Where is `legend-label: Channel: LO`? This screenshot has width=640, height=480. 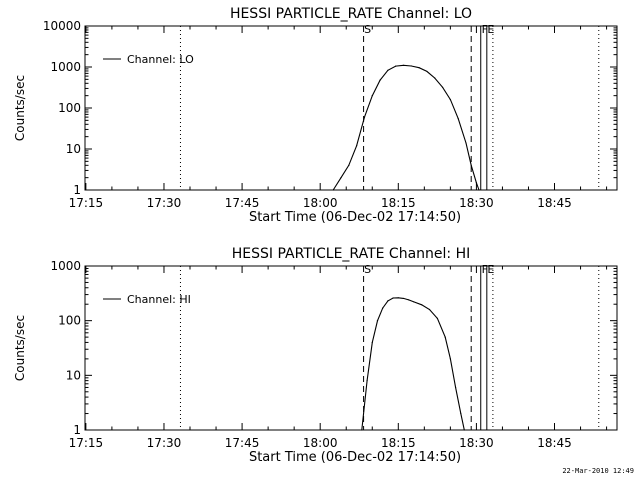 legend-label: Channel: LO is located at coordinates (160, 59).